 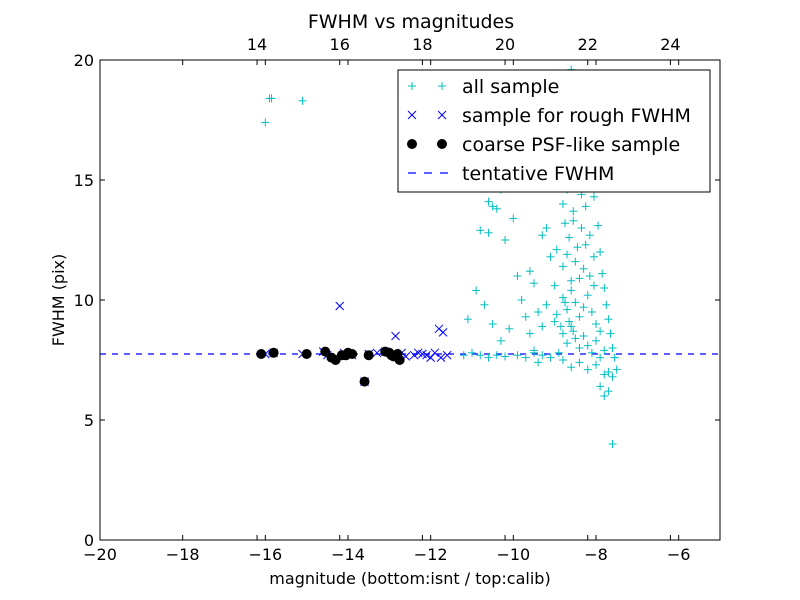 What do you see at coordinates (435, 353) in the screenshot?
I see `data-point-s1-20-b` at bounding box center [435, 353].